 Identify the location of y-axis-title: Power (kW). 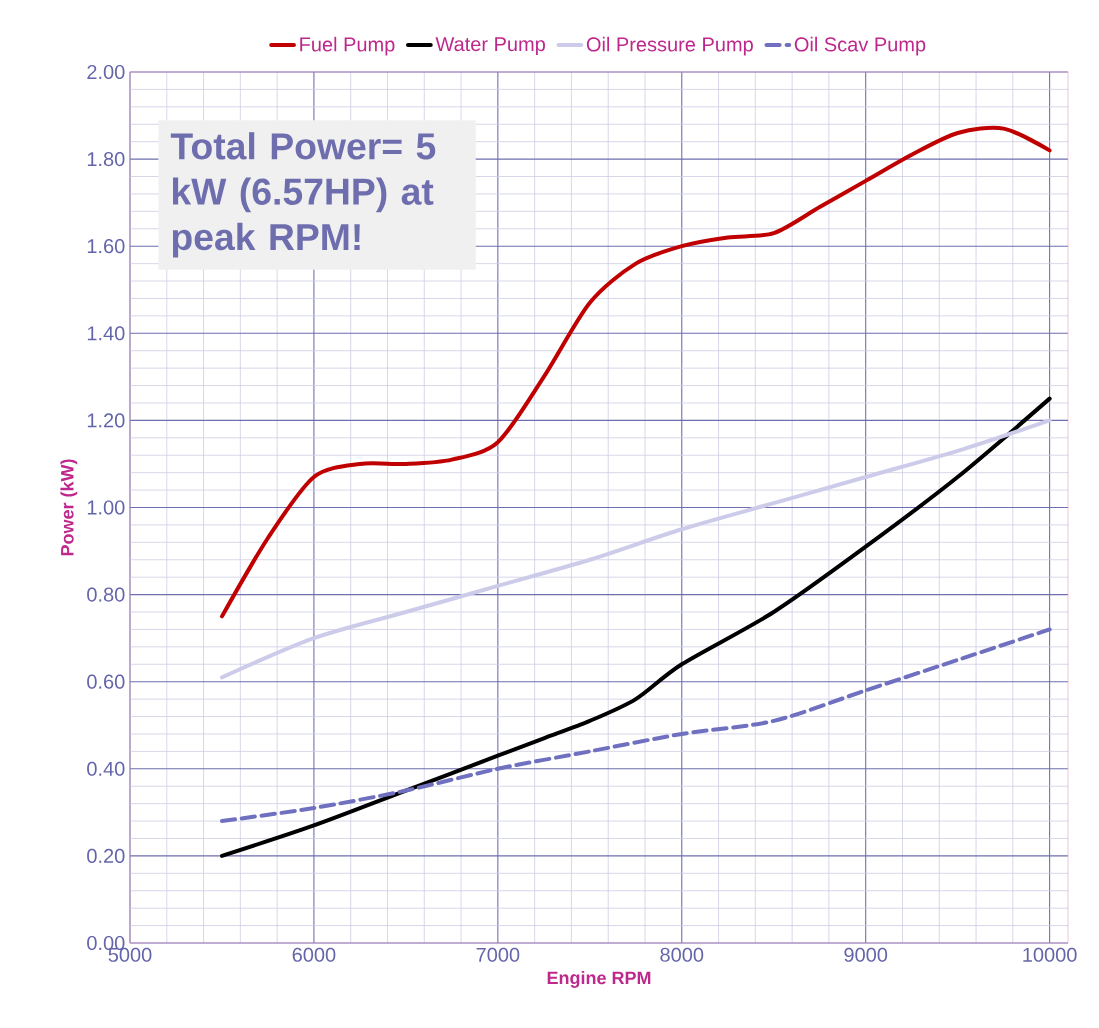
(69, 507).